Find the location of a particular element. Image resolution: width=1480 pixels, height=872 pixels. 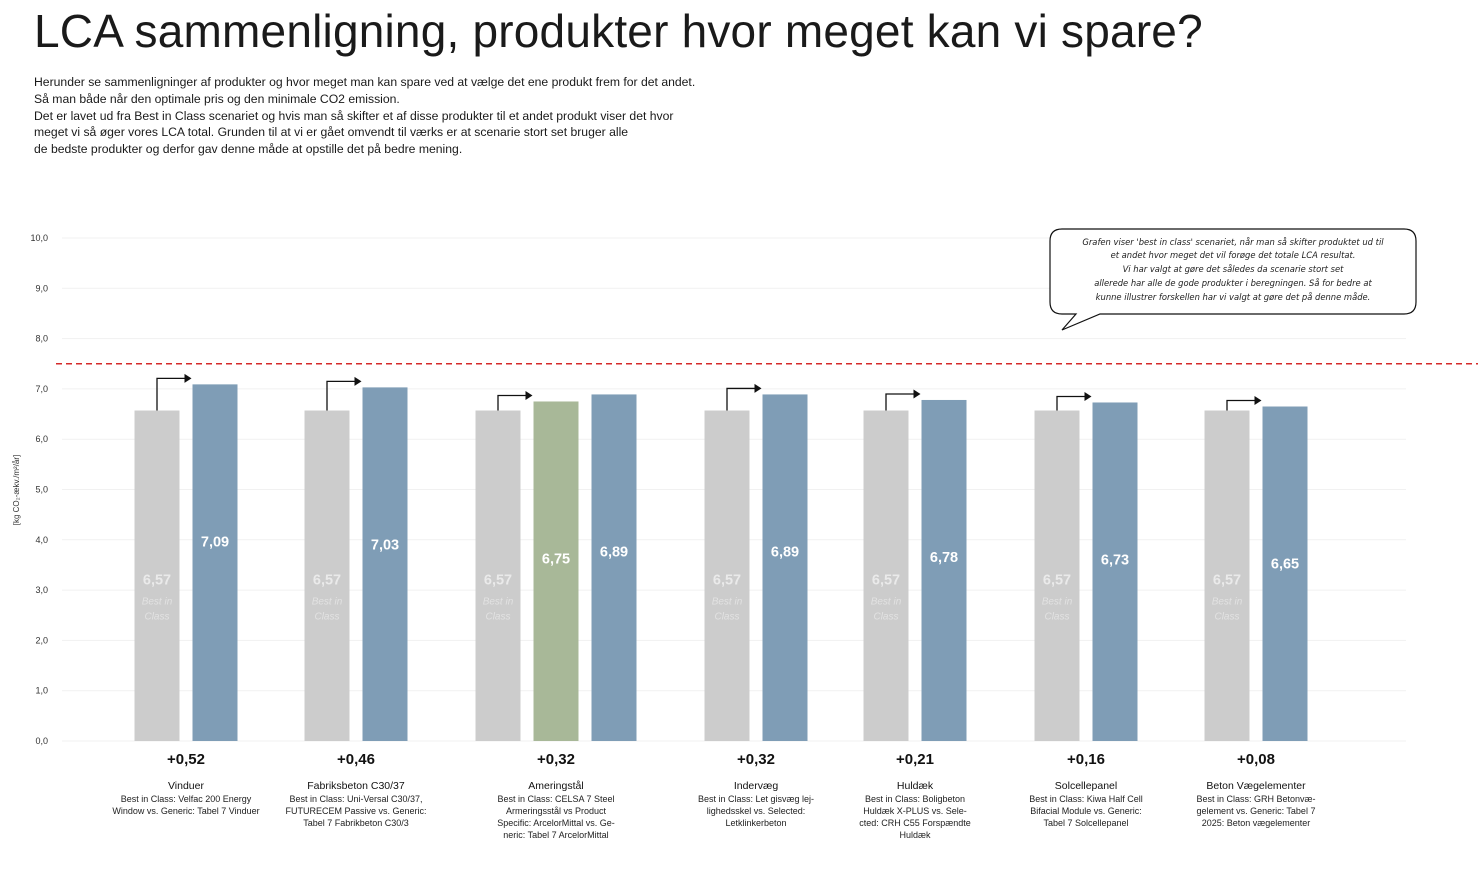

category-description: Armeringsstål vs Product is located at coordinates (556, 811).